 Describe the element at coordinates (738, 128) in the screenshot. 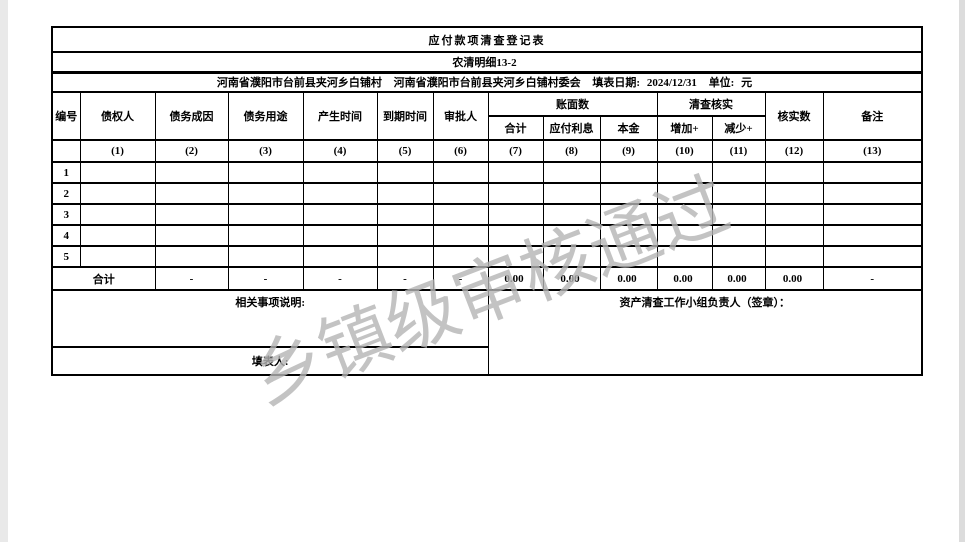

I see `header-decrease: 减少+` at that location.